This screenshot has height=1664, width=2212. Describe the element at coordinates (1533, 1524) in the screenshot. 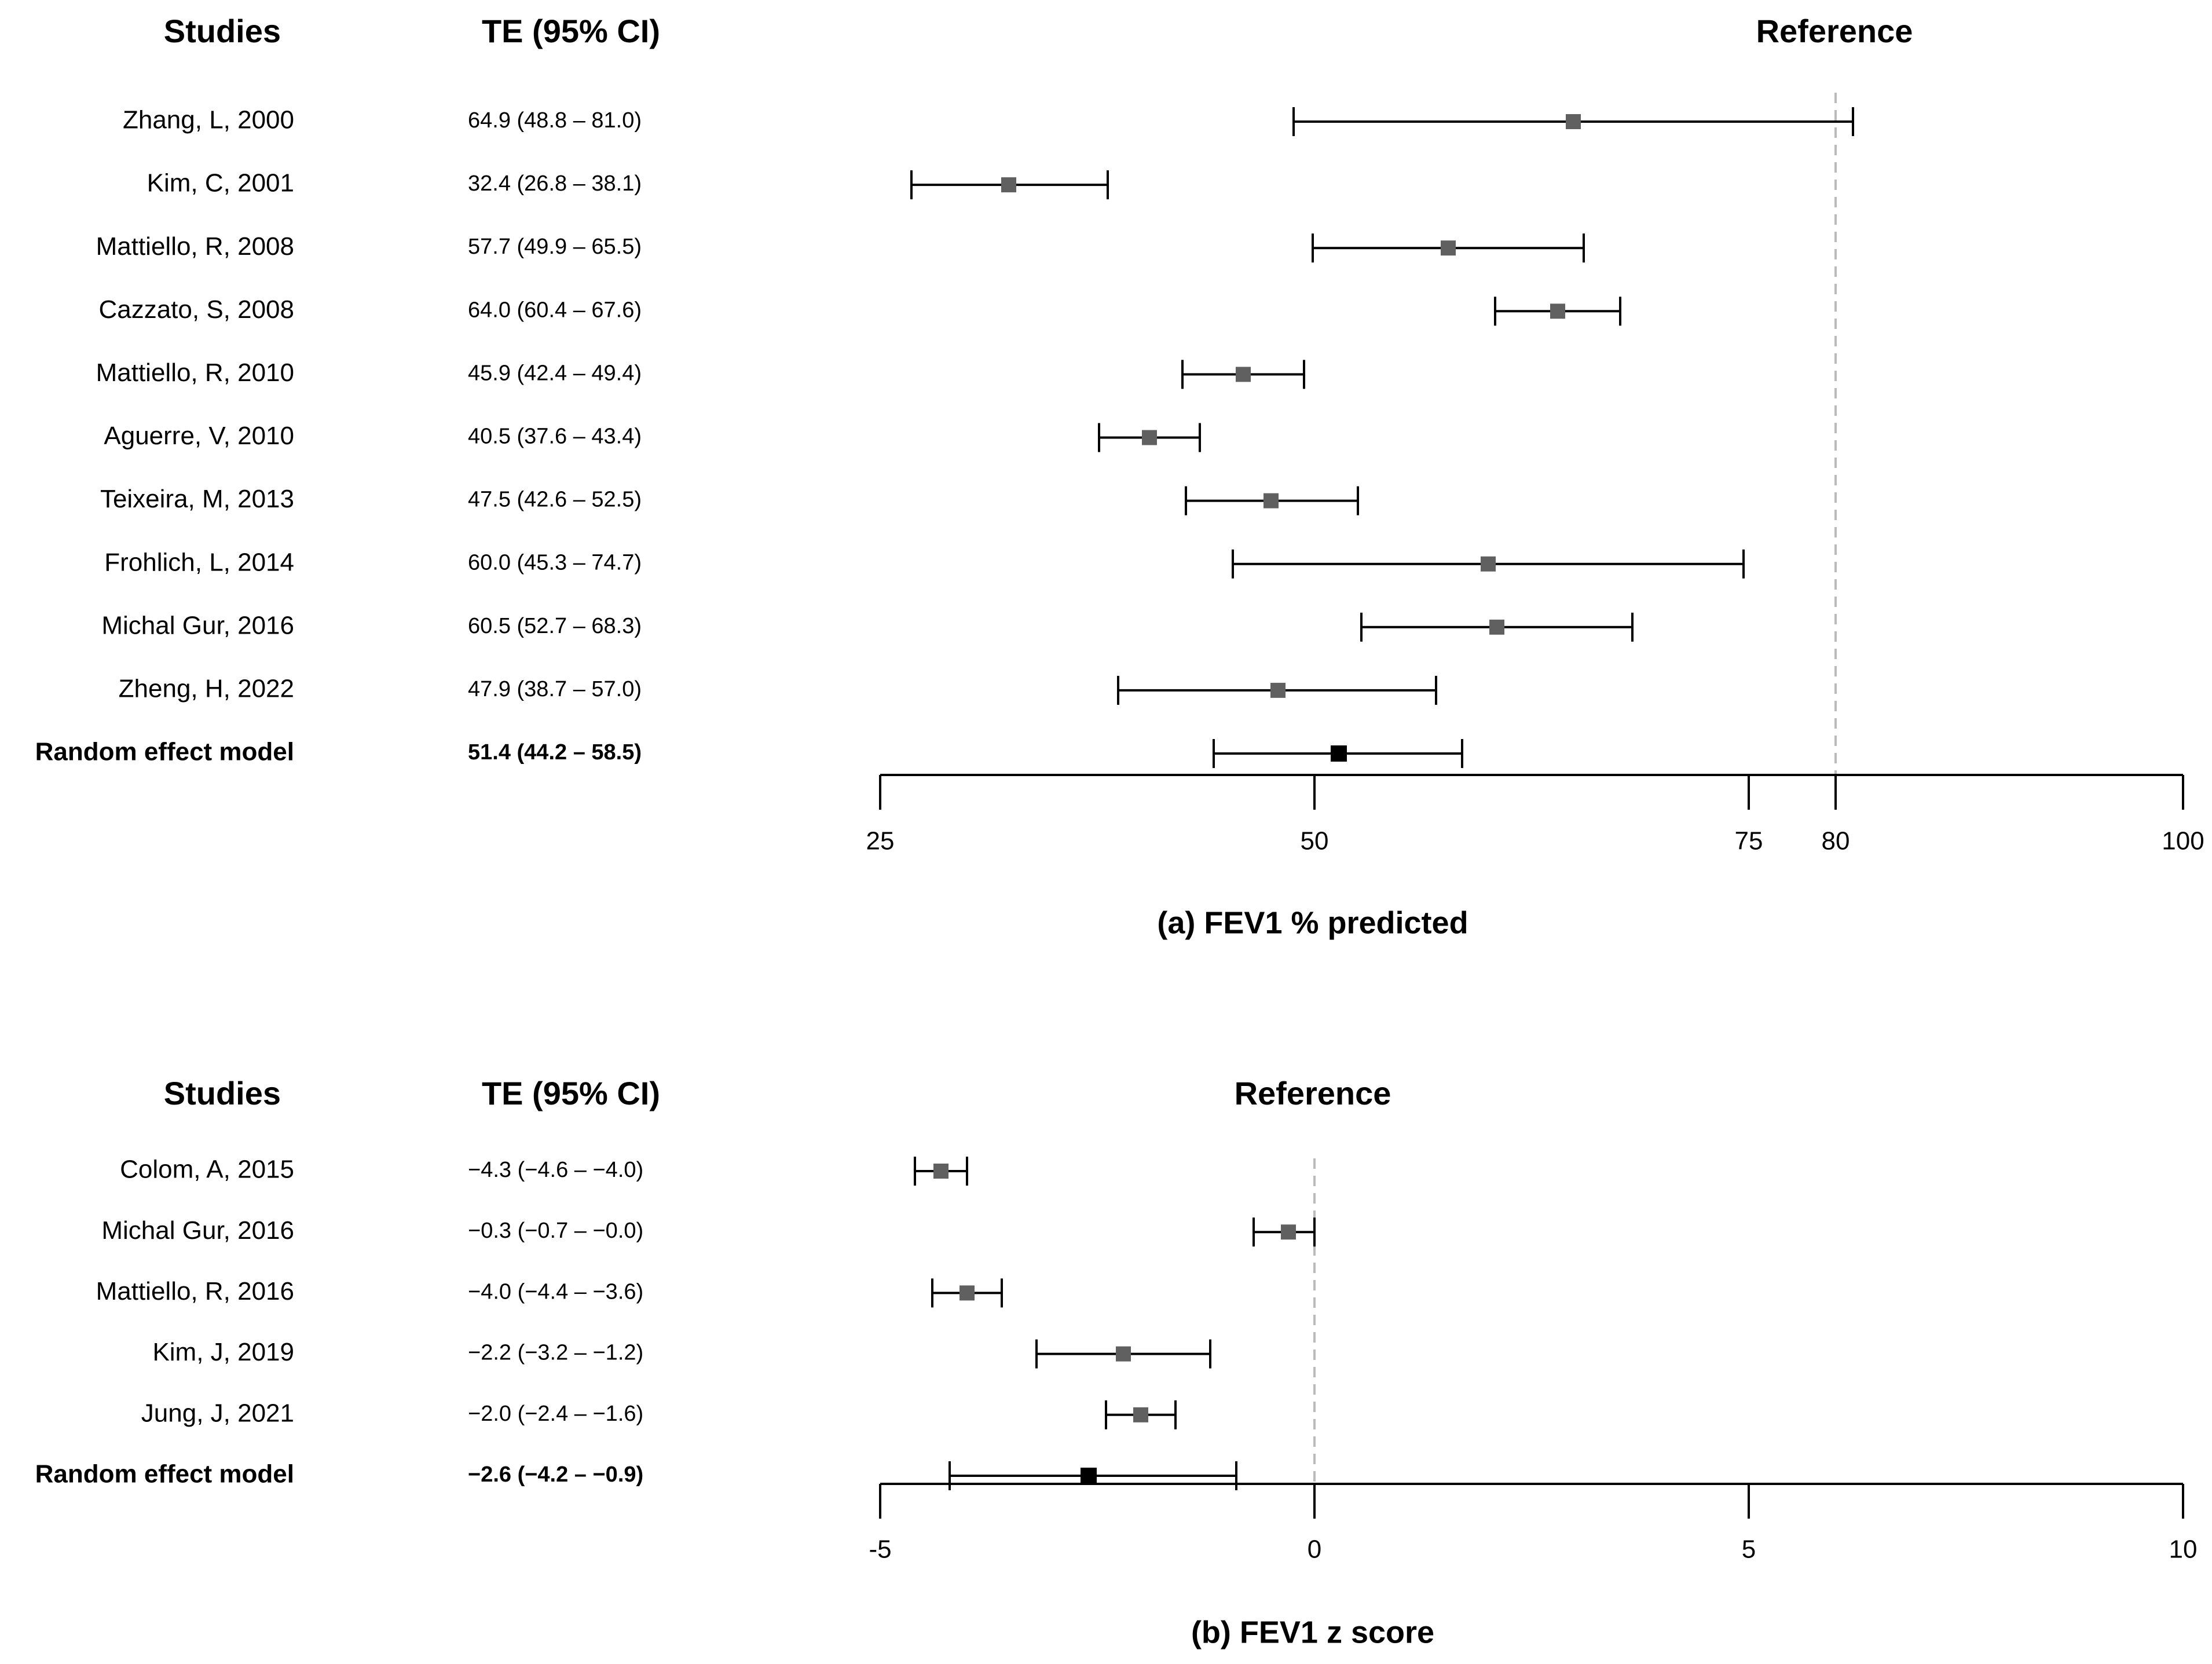

I see `x-axis: -5 0 5 10` at that location.